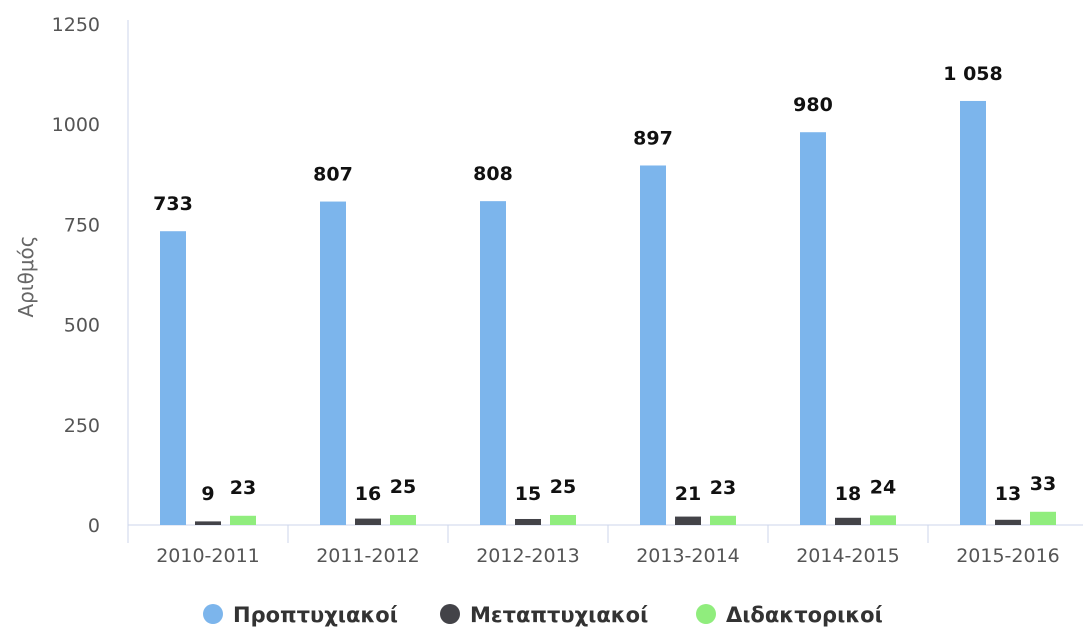  Describe the element at coordinates (973, 74) in the screenshot. I see `data-label: 1 058` at that location.